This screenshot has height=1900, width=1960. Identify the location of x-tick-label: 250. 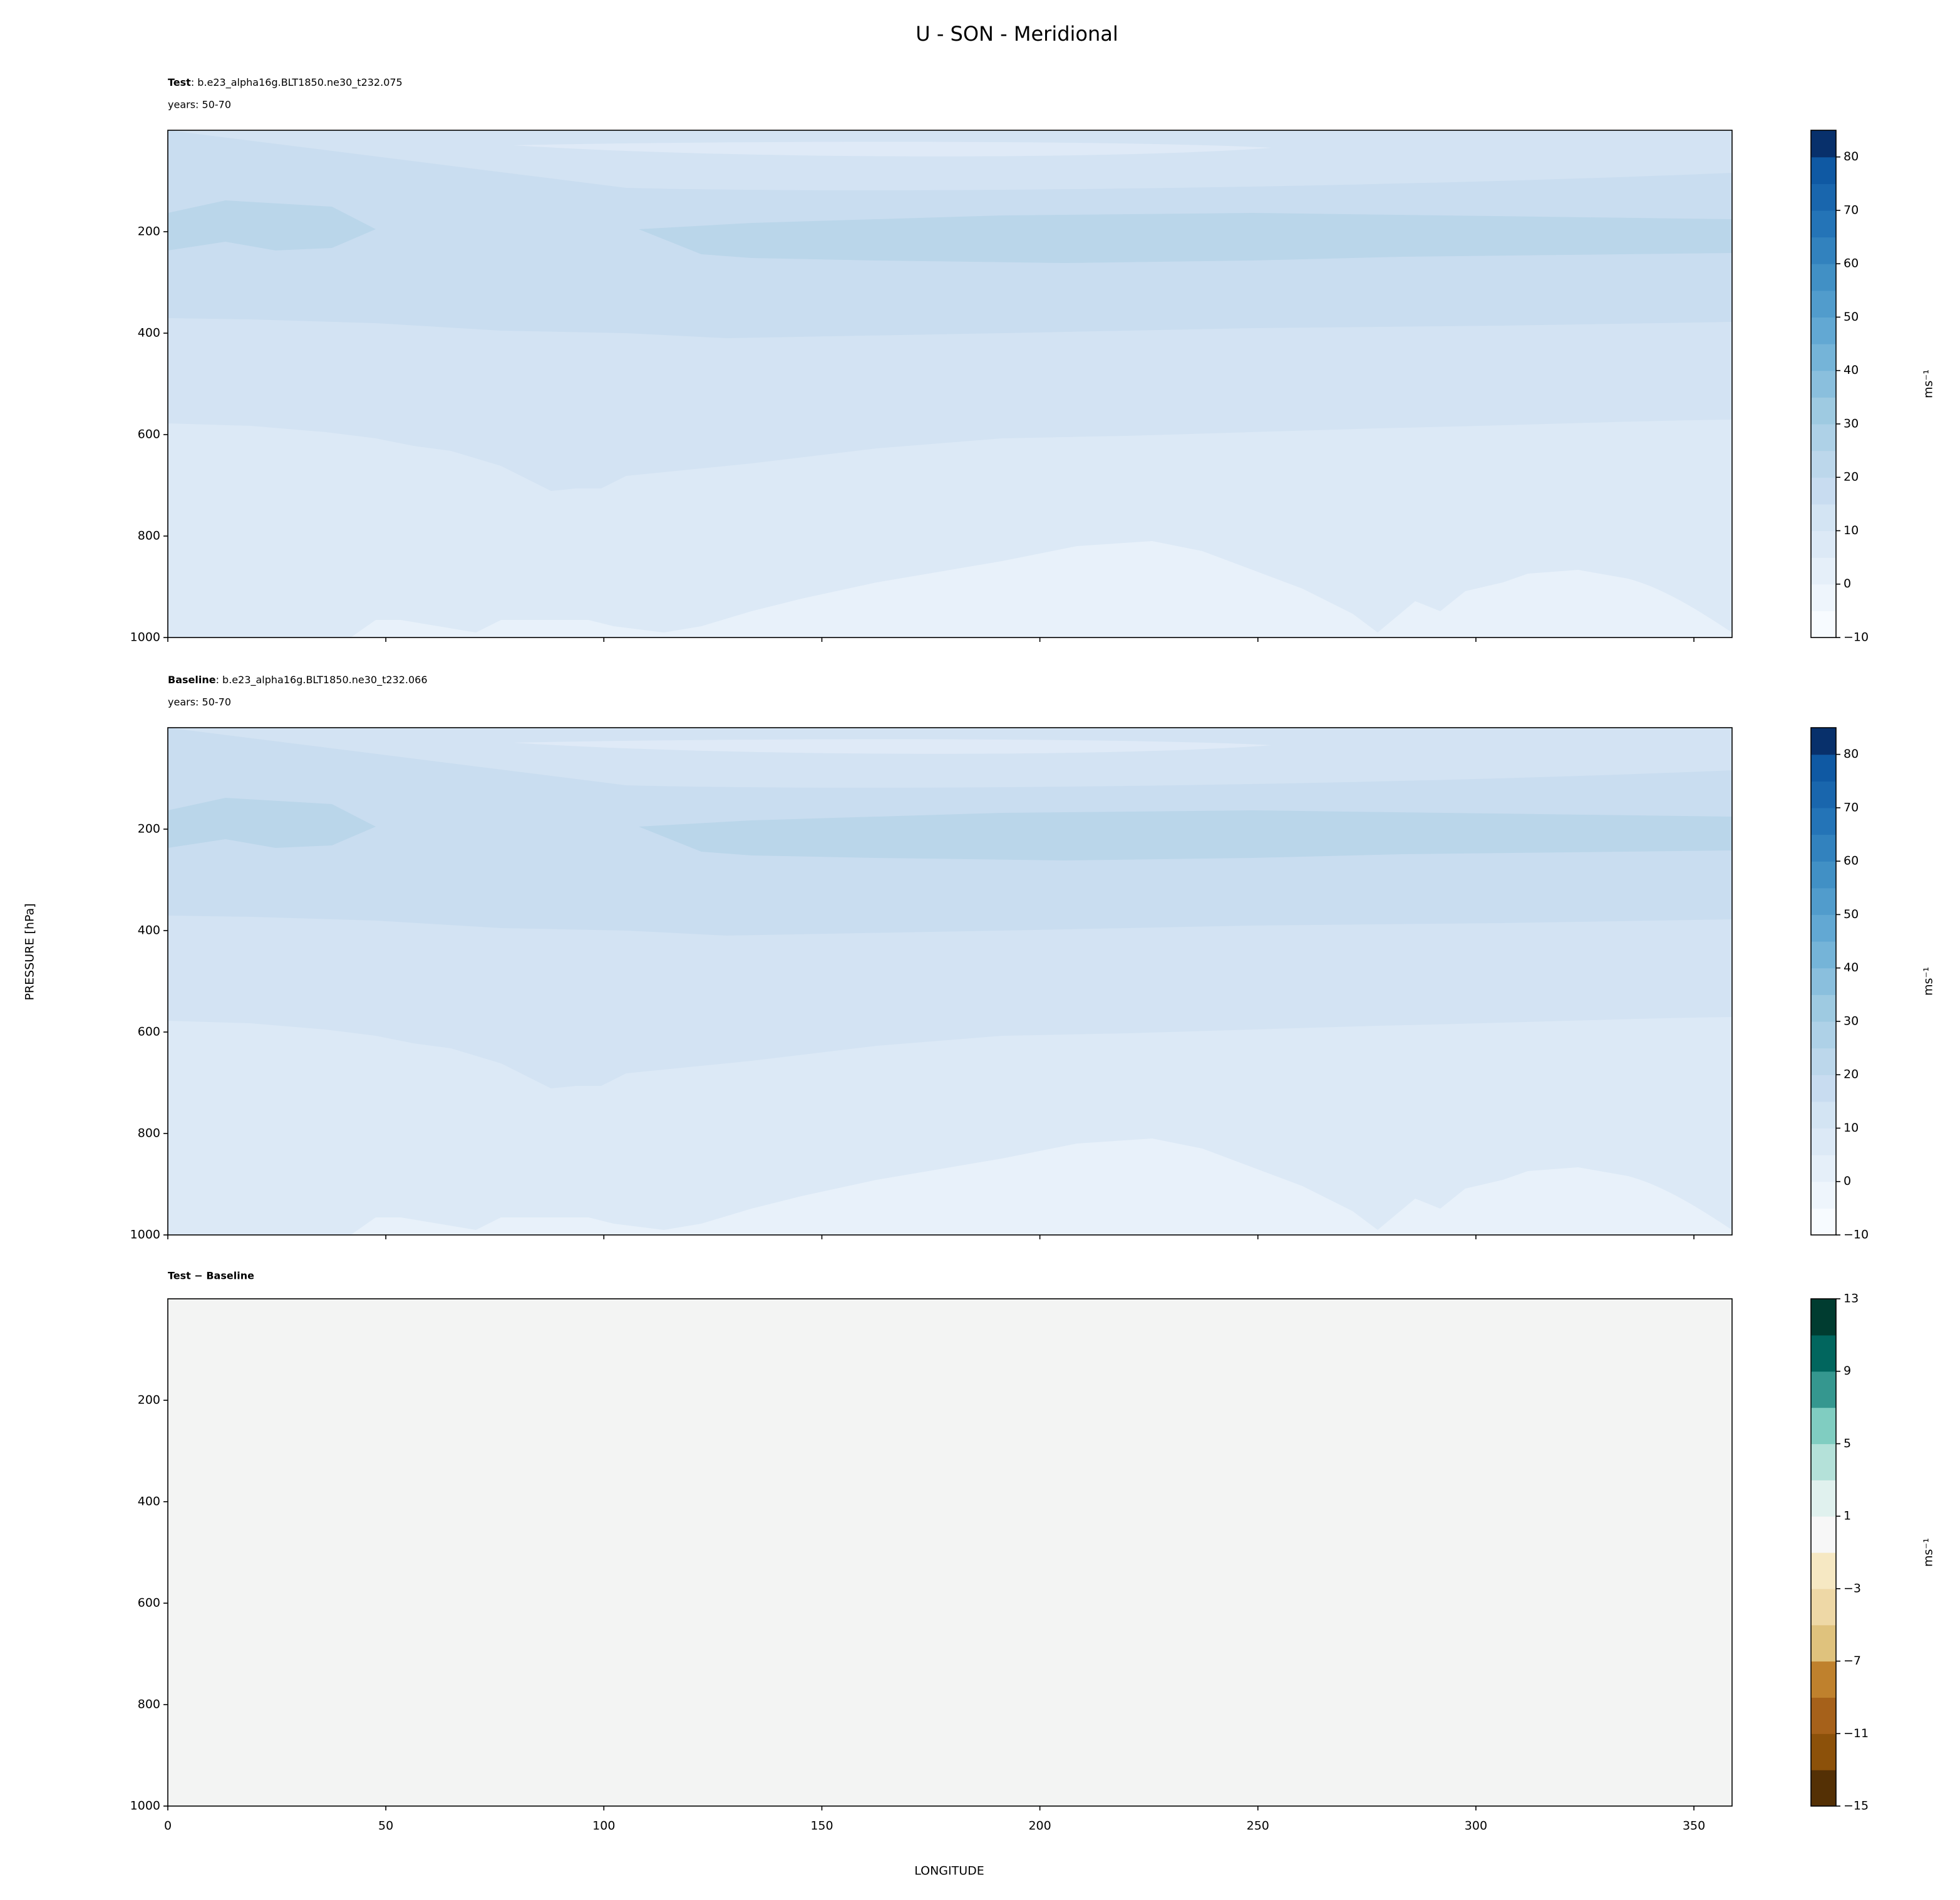
(1258, 1826).